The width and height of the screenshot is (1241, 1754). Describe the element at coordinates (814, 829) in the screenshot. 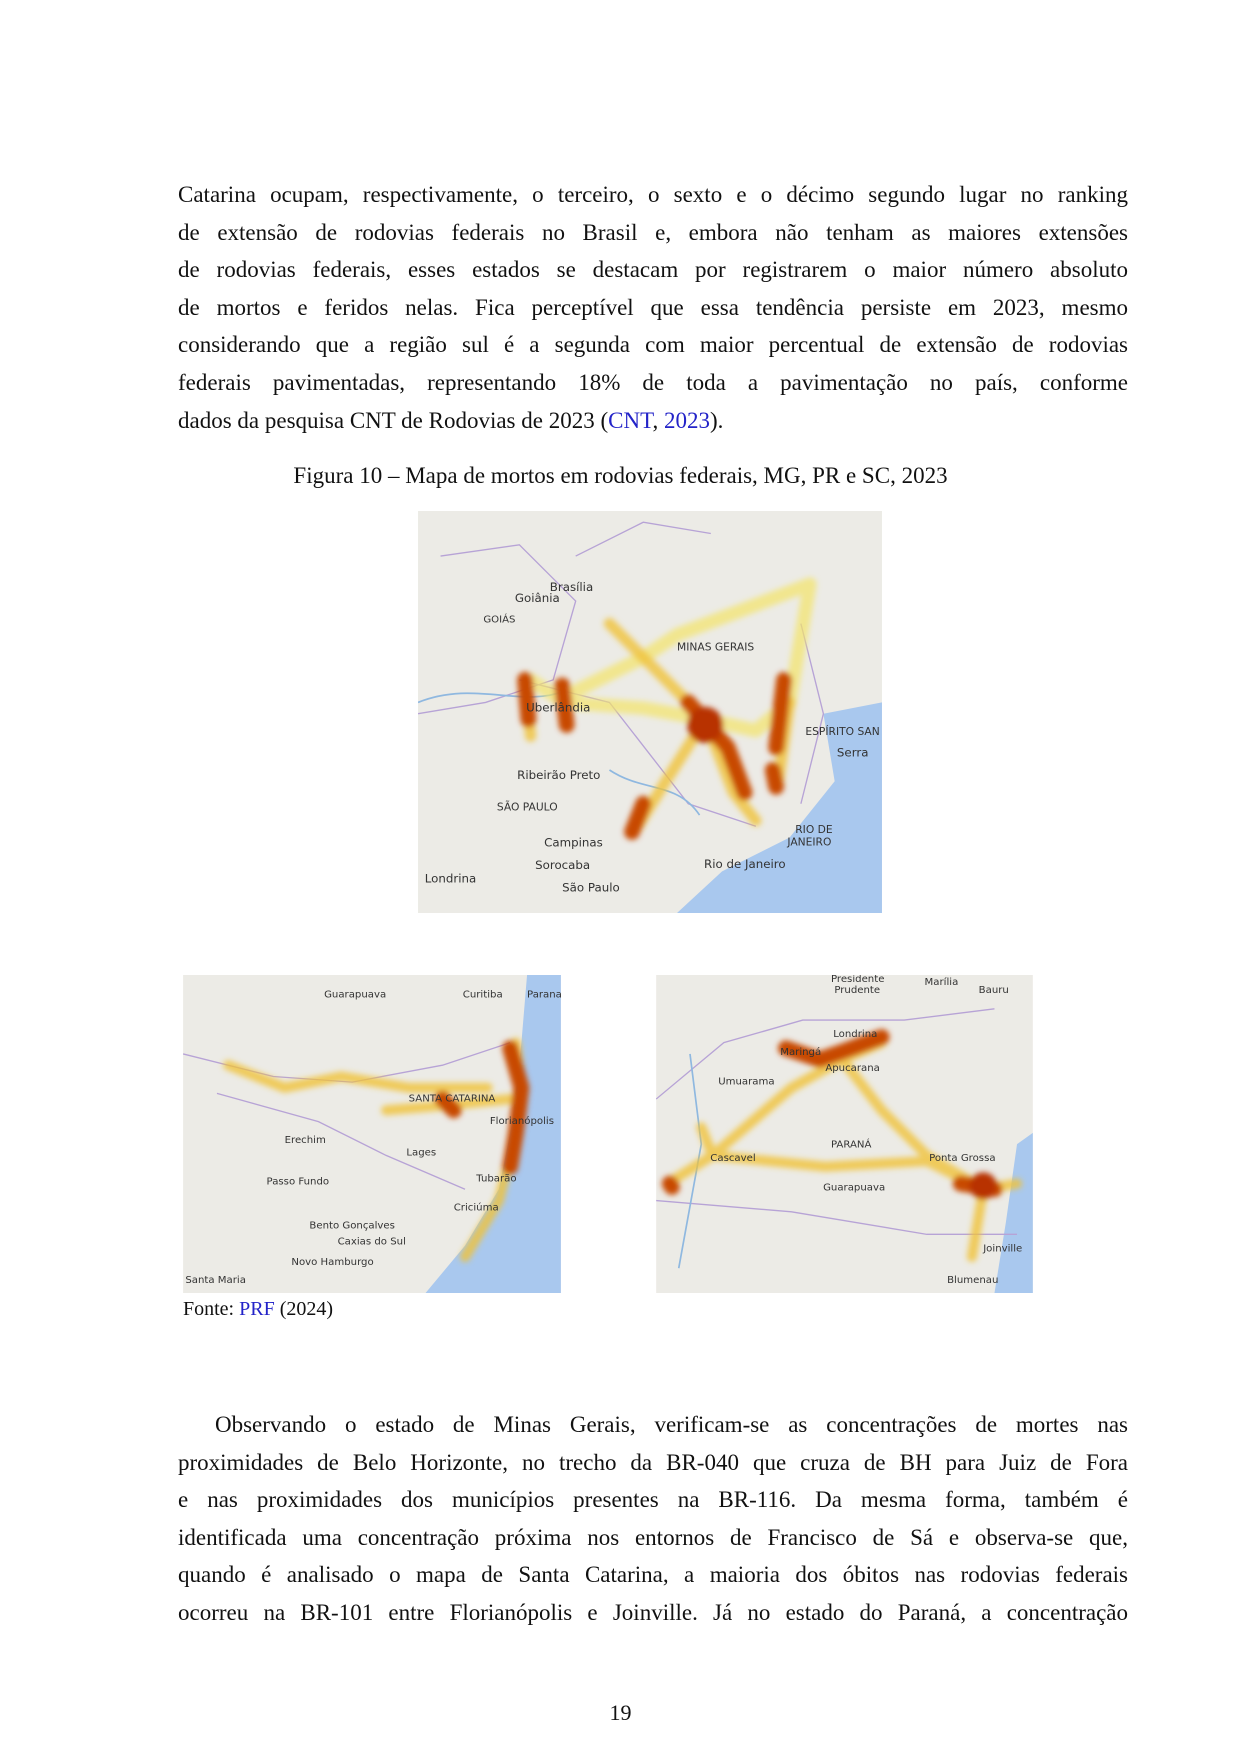

I see `map-label: RIO DE` at that location.